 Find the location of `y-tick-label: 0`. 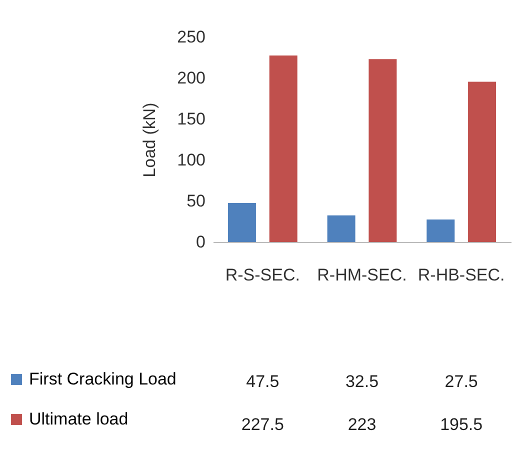

y-tick-label: 0 is located at coordinates (201, 242).